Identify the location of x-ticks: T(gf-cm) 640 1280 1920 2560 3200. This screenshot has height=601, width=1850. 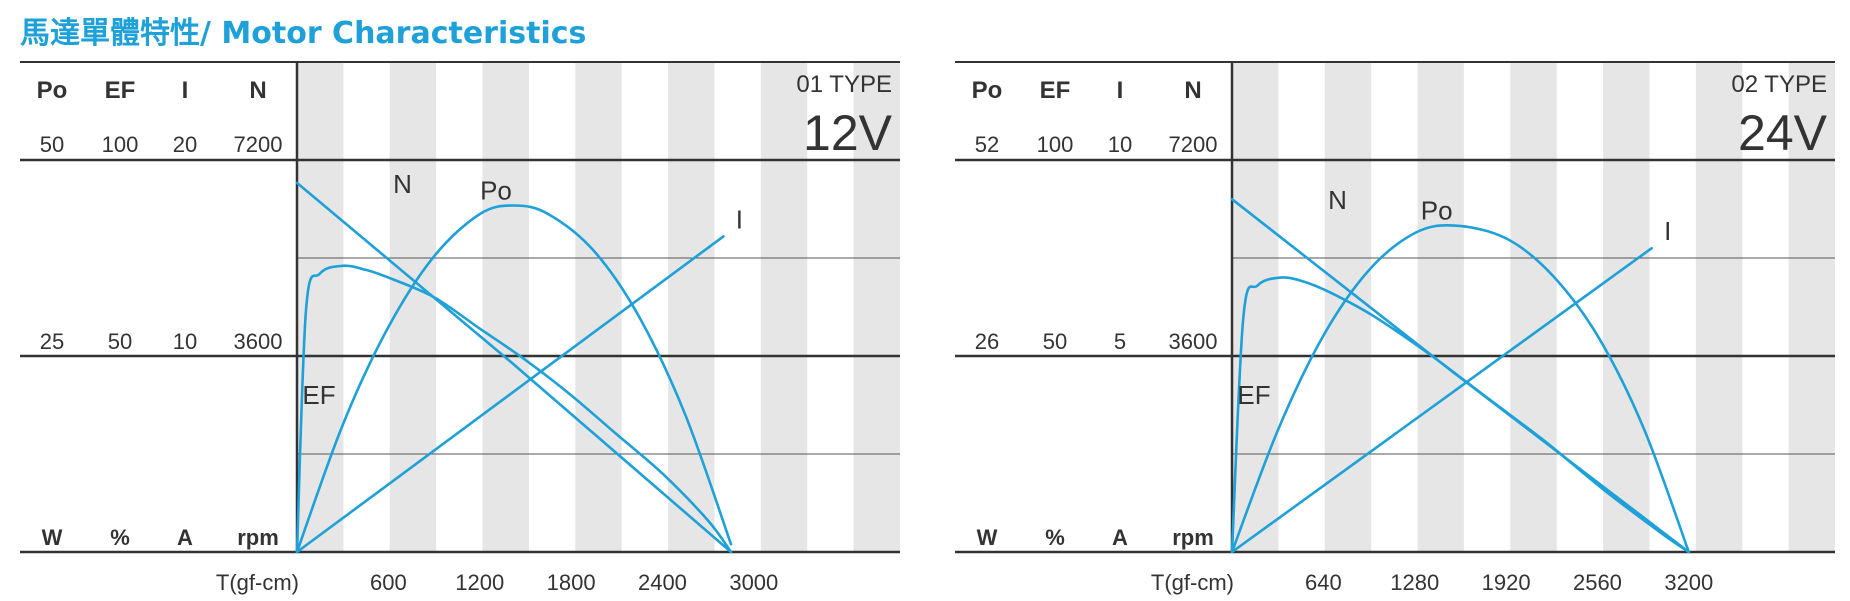
(1432, 582).